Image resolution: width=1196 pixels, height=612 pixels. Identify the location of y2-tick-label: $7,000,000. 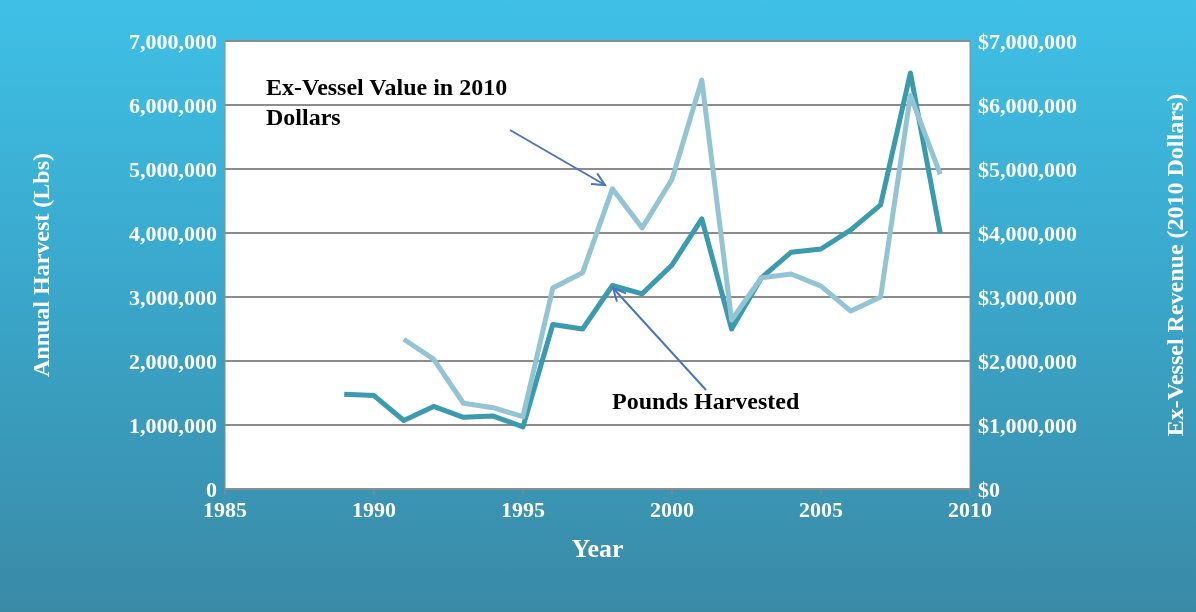
(1027, 41).